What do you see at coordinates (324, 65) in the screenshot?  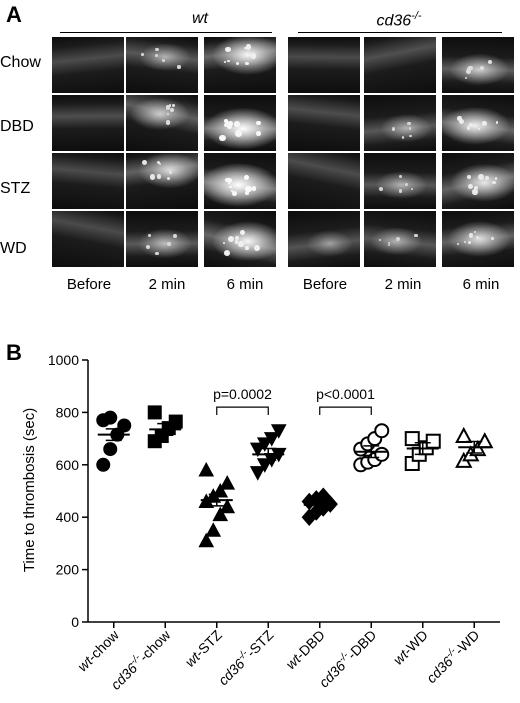 I see `micrograph-cd36-chow-before` at bounding box center [324, 65].